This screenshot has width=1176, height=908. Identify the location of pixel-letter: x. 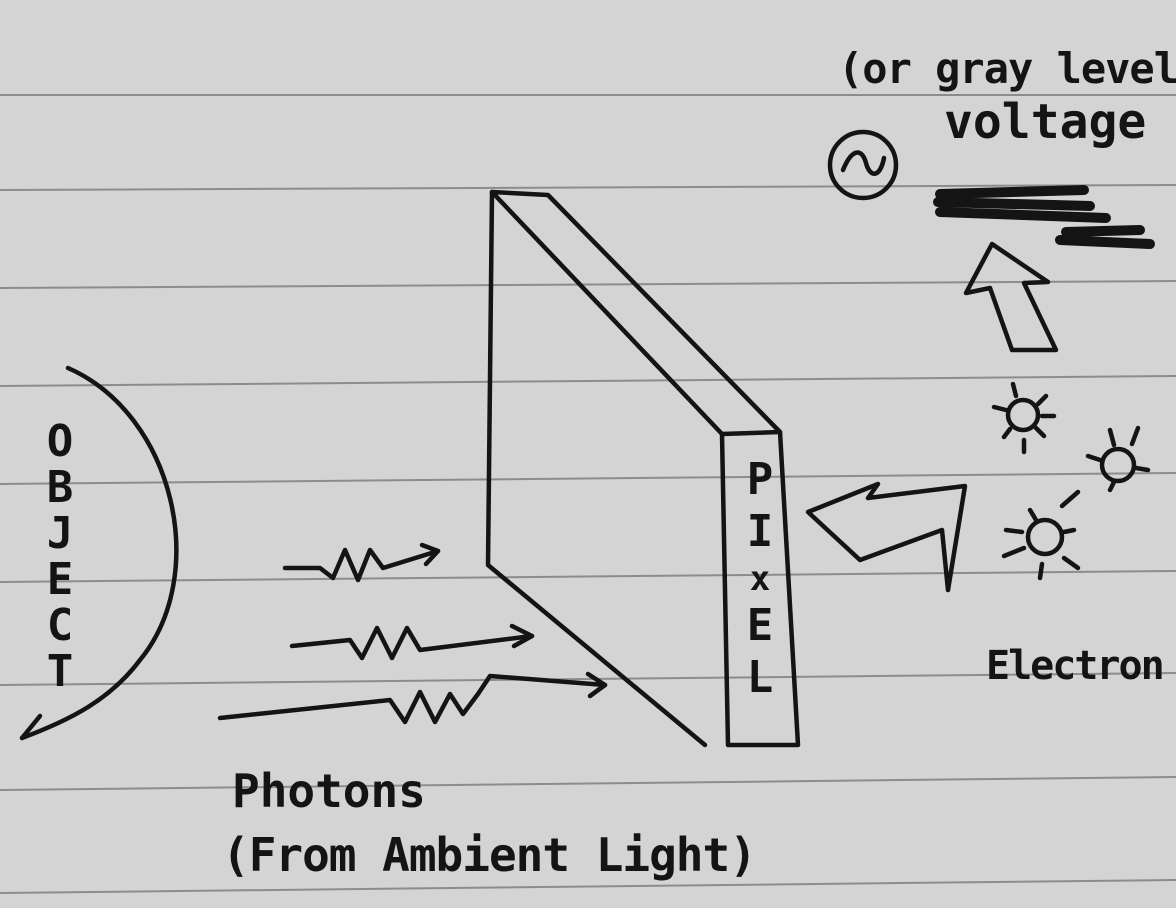
(760, 579).